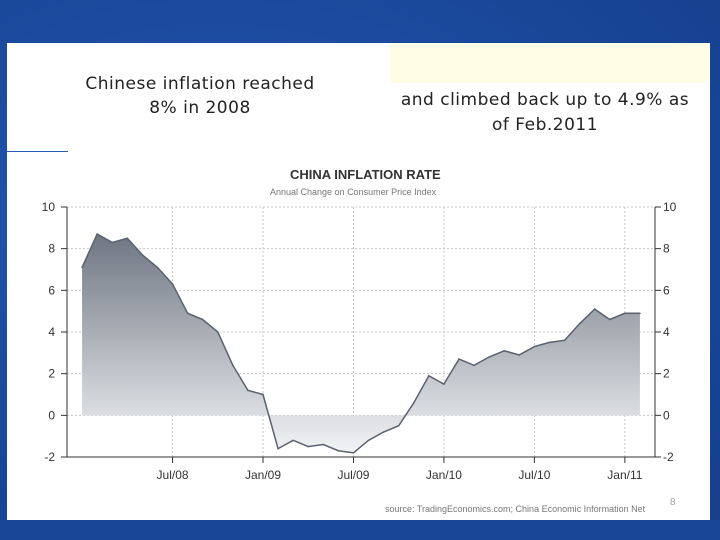 The width and height of the screenshot is (720, 540). What do you see at coordinates (673, 502) in the screenshot?
I see `page-number: 8` at bounding box center [673, 502].